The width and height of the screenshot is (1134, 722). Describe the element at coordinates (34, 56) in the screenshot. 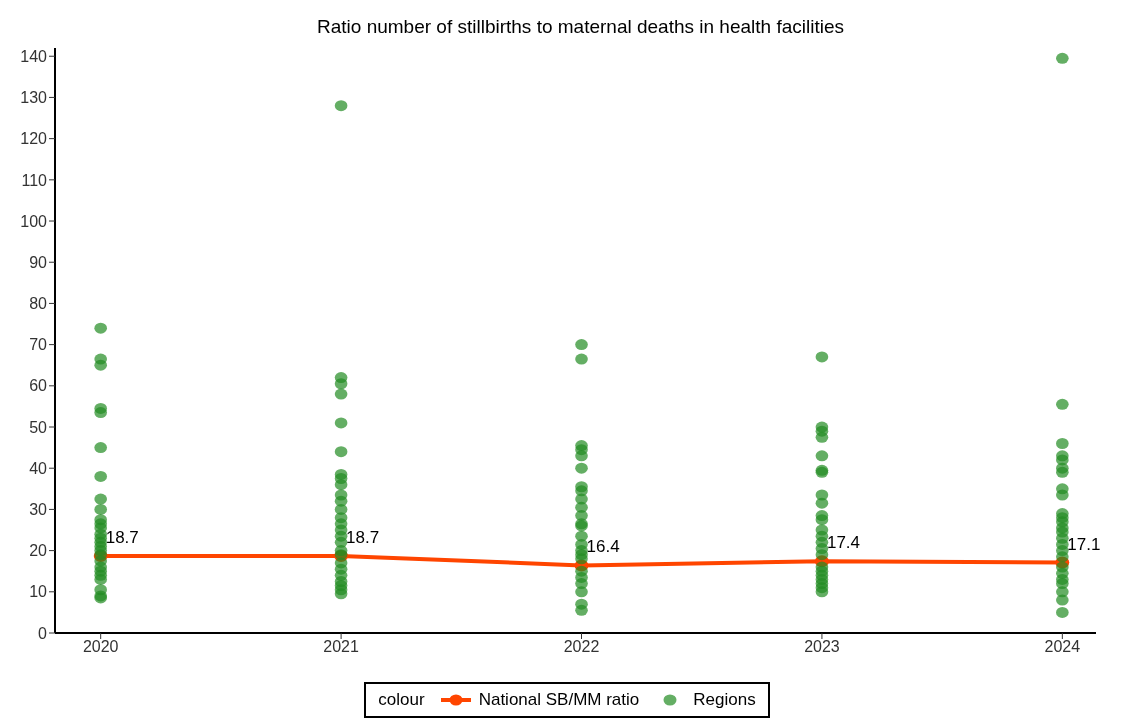

I see `y-tick-label: 140` at that location.